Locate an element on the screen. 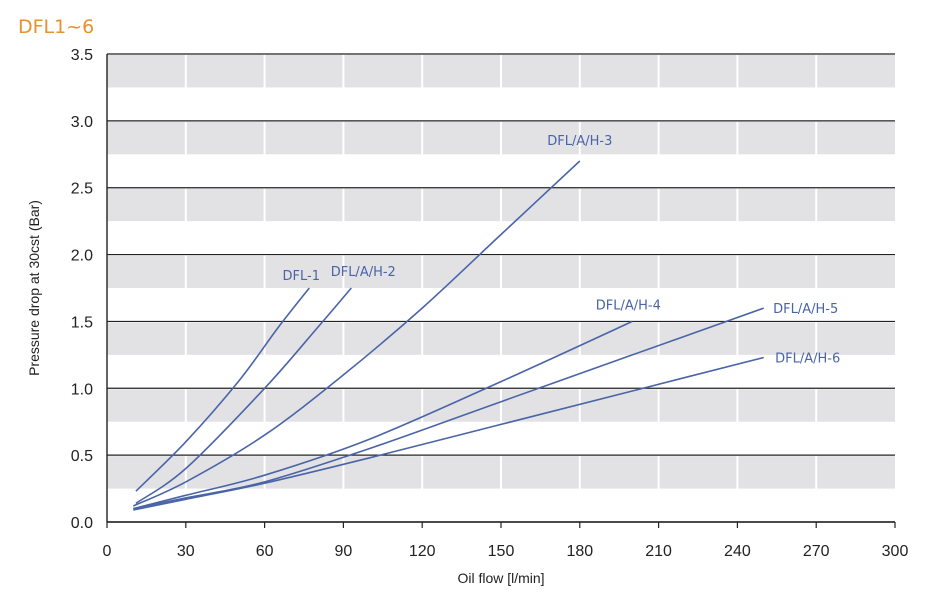  x-tick-label: 90 is located at coordinates (344, 551).